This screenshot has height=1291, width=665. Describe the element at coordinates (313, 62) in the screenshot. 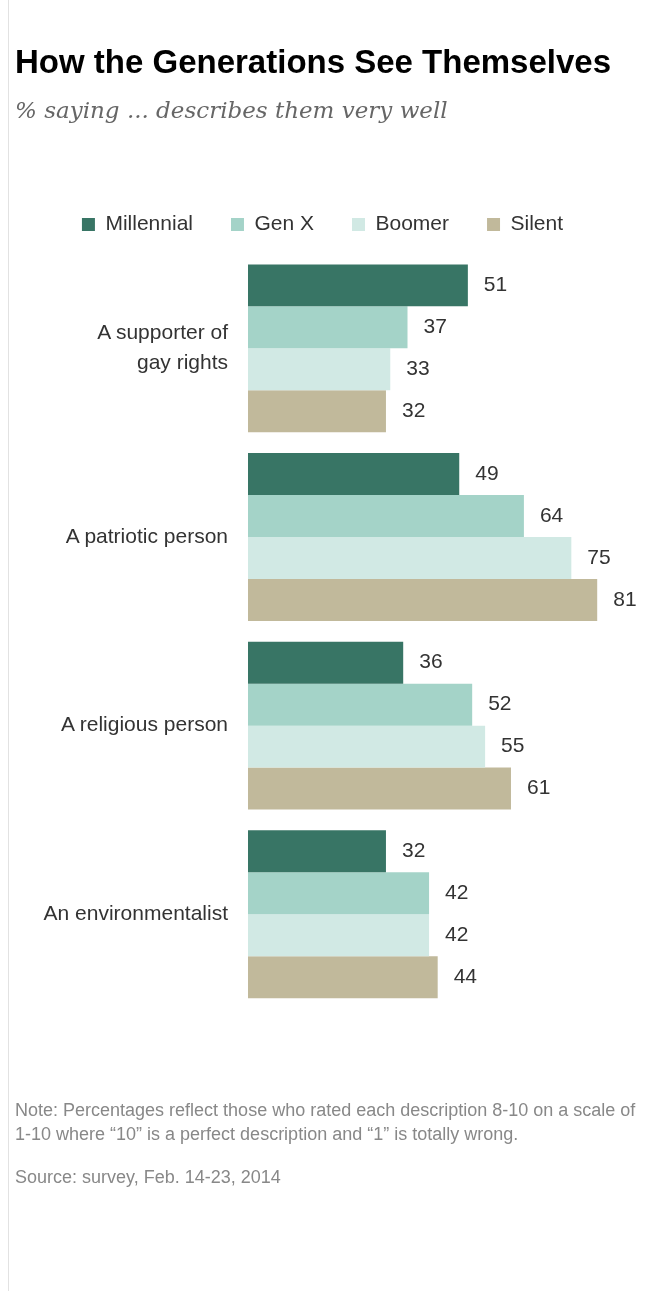

I see `chart-title: How the Generations See Themselves` at that location.